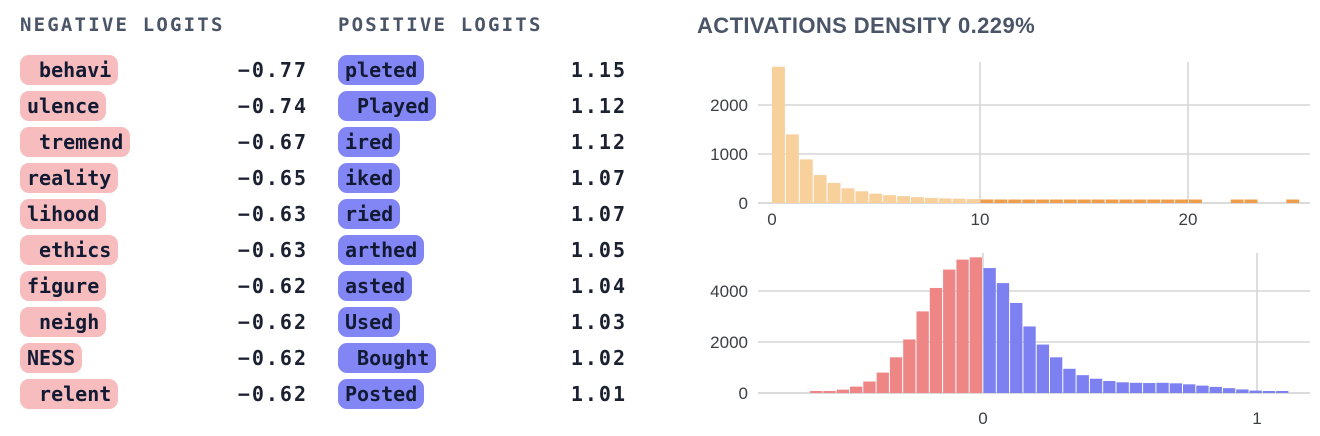  What do you see at coordinates (598, 358) in the screenshot?
I see `logit-value: 1.02` at bounding box center [598, 358].